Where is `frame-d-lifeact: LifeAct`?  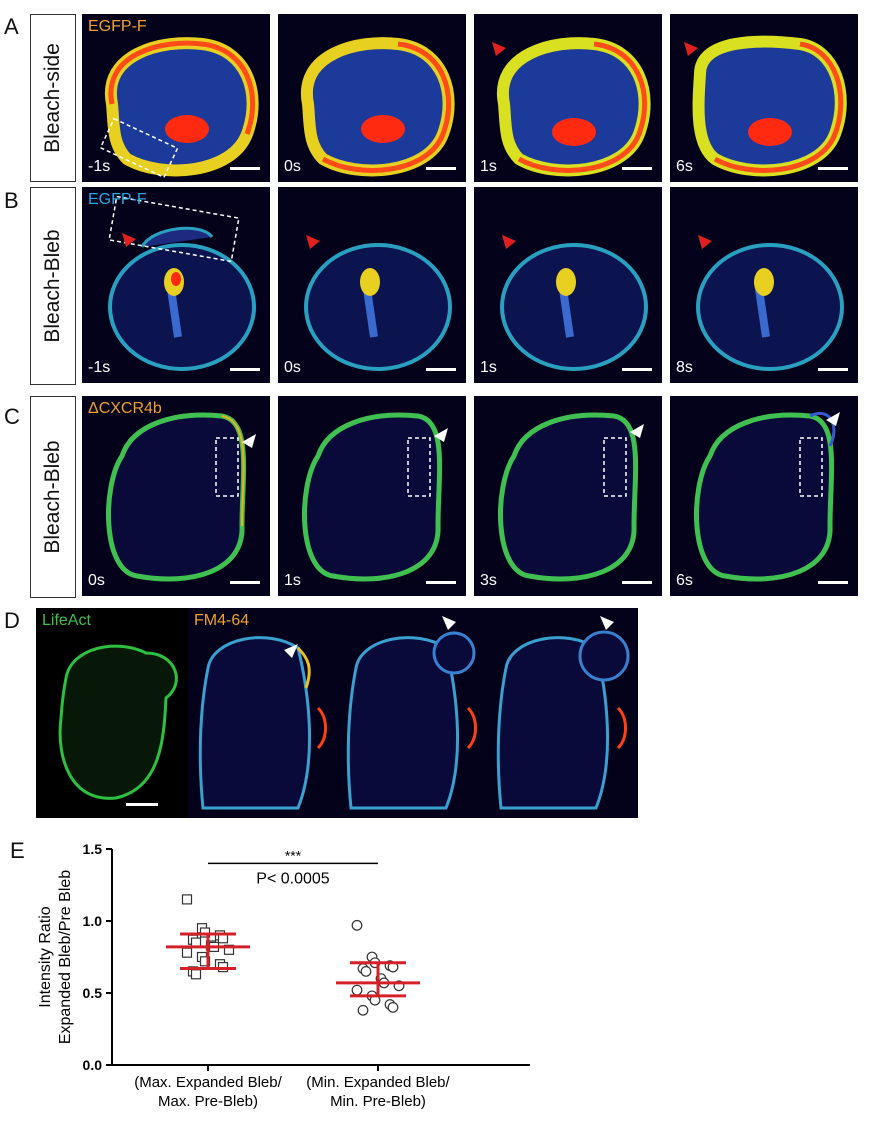 frame-d-lifeact: LifeAct is located at coordinates (112, 713).